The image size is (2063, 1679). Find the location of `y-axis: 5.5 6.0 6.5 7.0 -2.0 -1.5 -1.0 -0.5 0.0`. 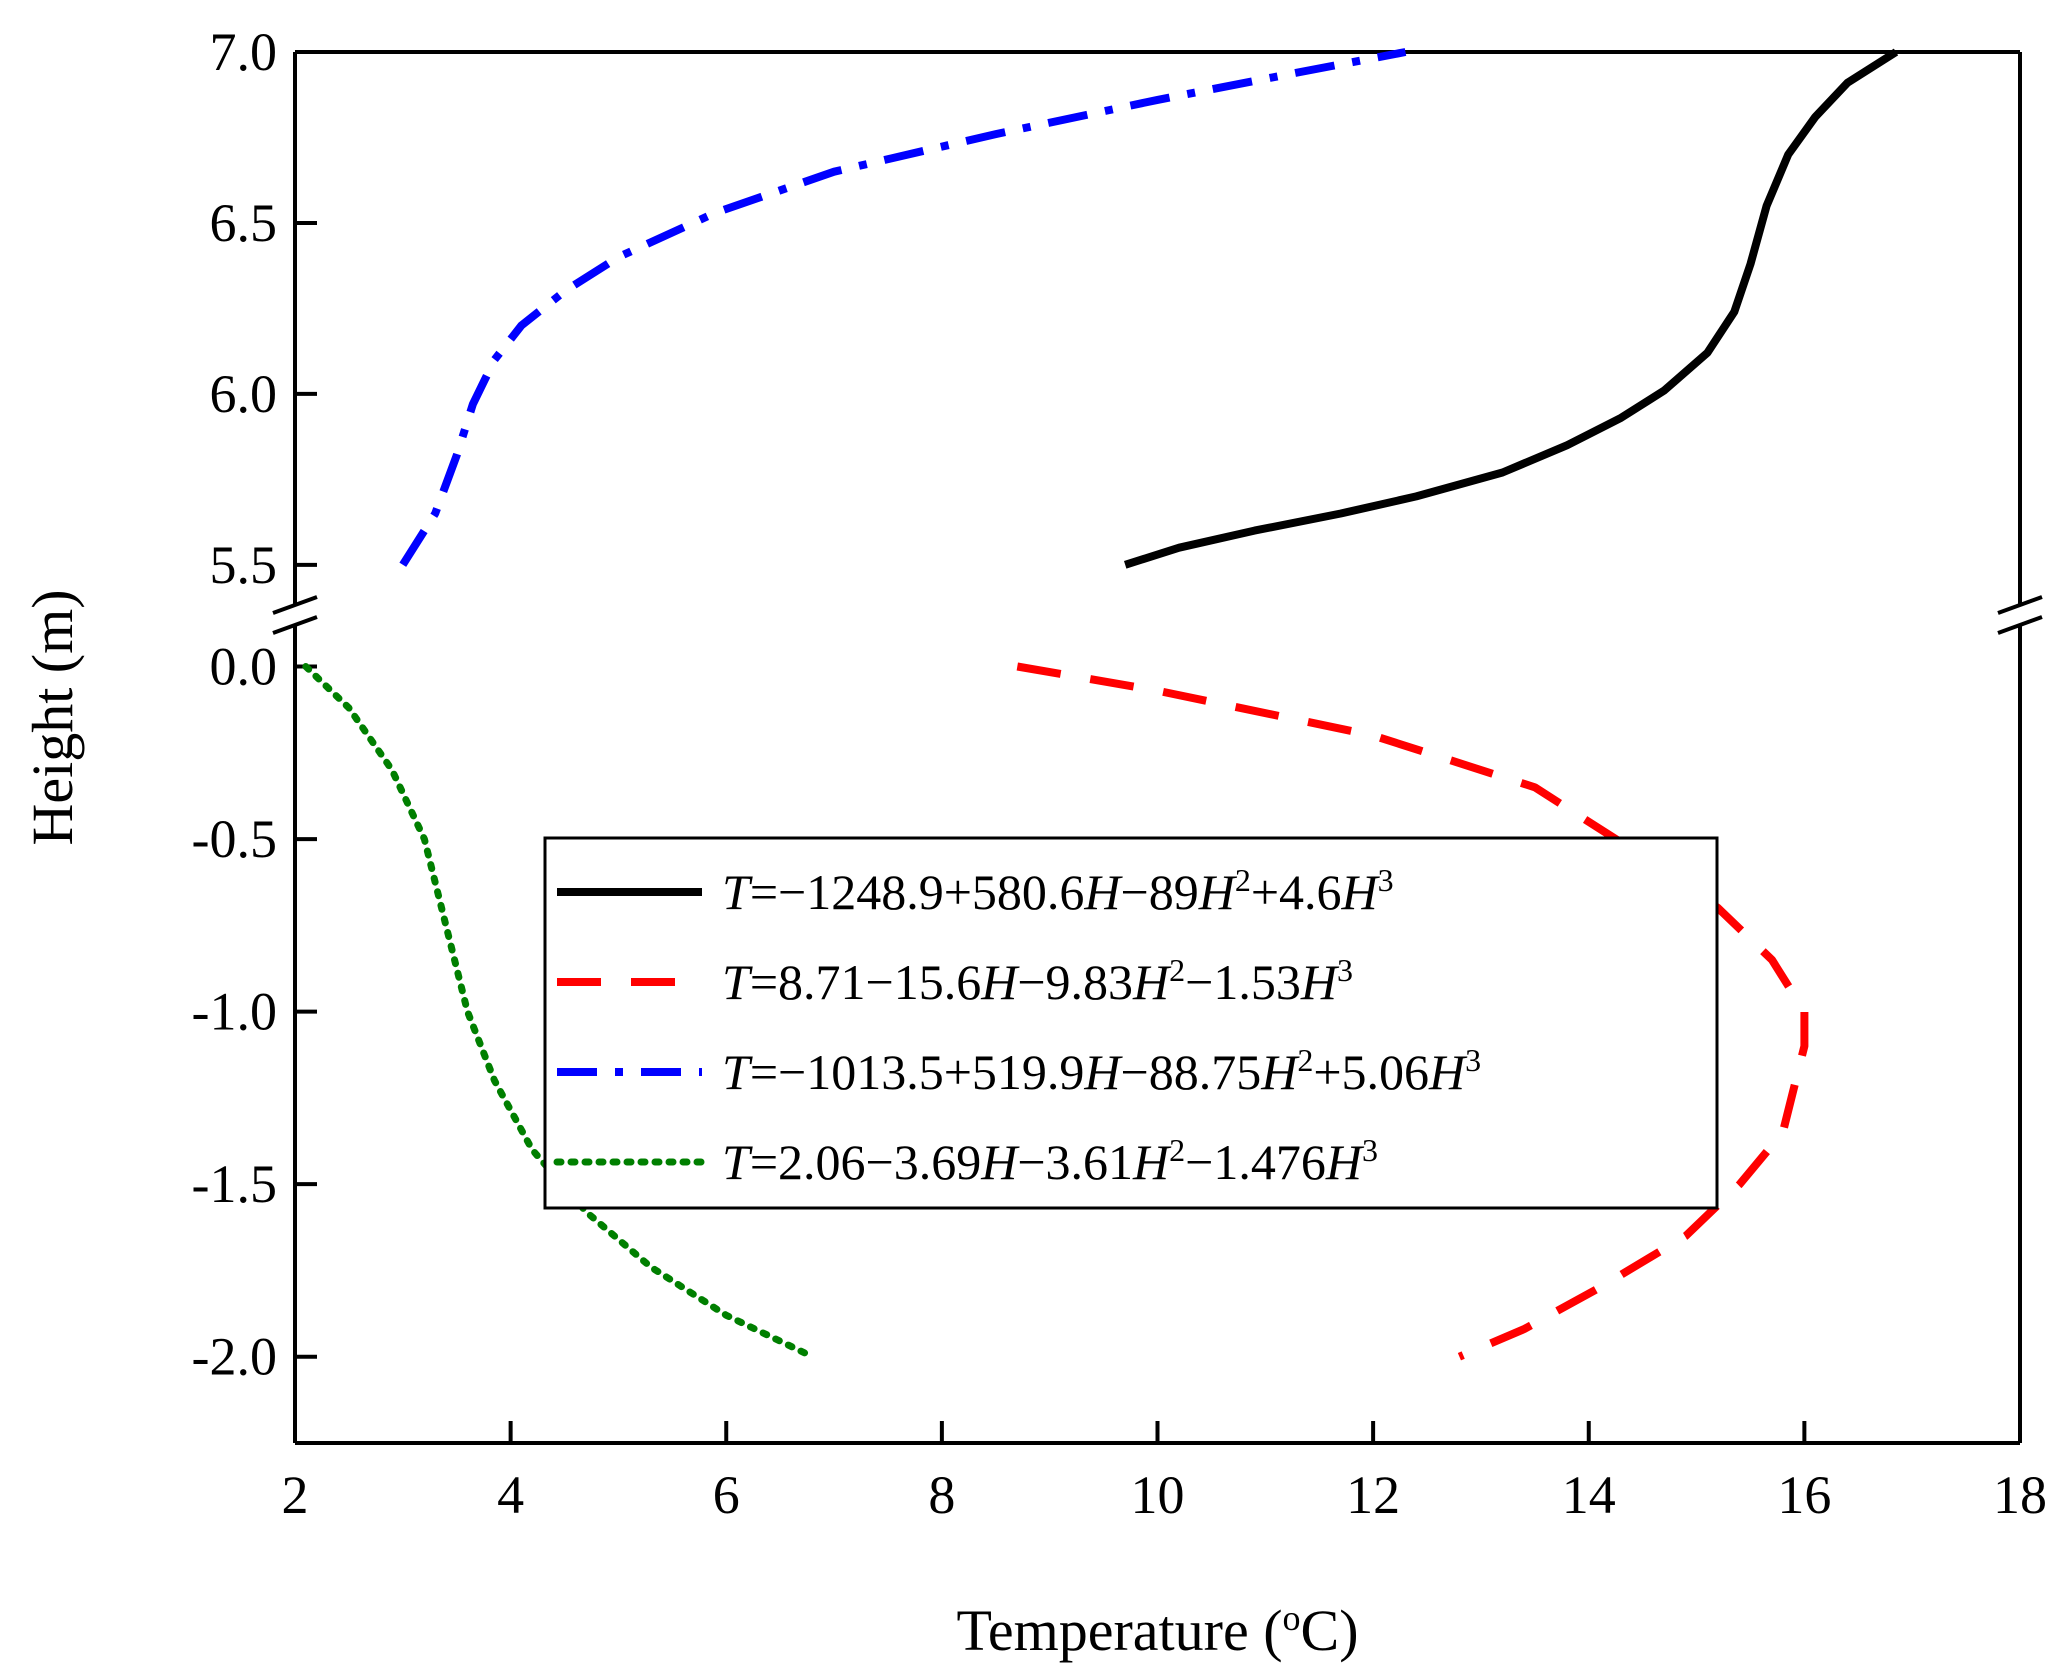

y-axis: 5.5 6.0 6.5 7.0 -2.0 -1.5 -1.0 -0.5 0.0 is located at coordinates (254, 704).